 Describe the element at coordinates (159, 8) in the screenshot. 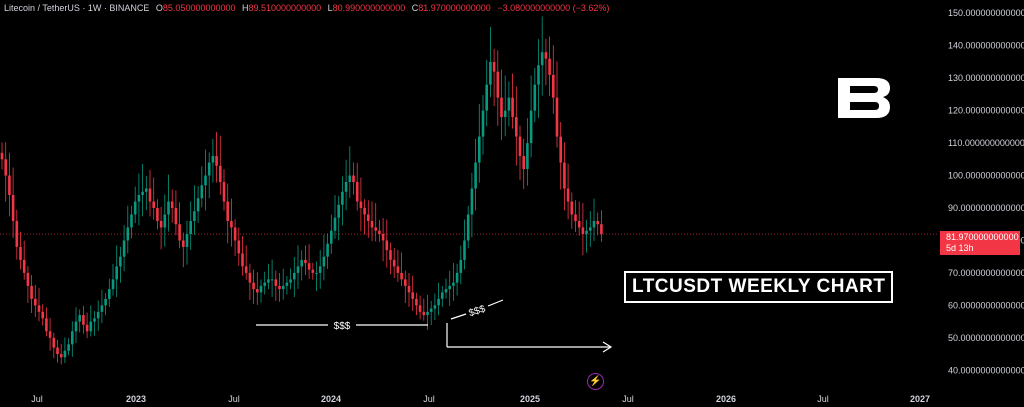

I see `open-label: O` at that location.